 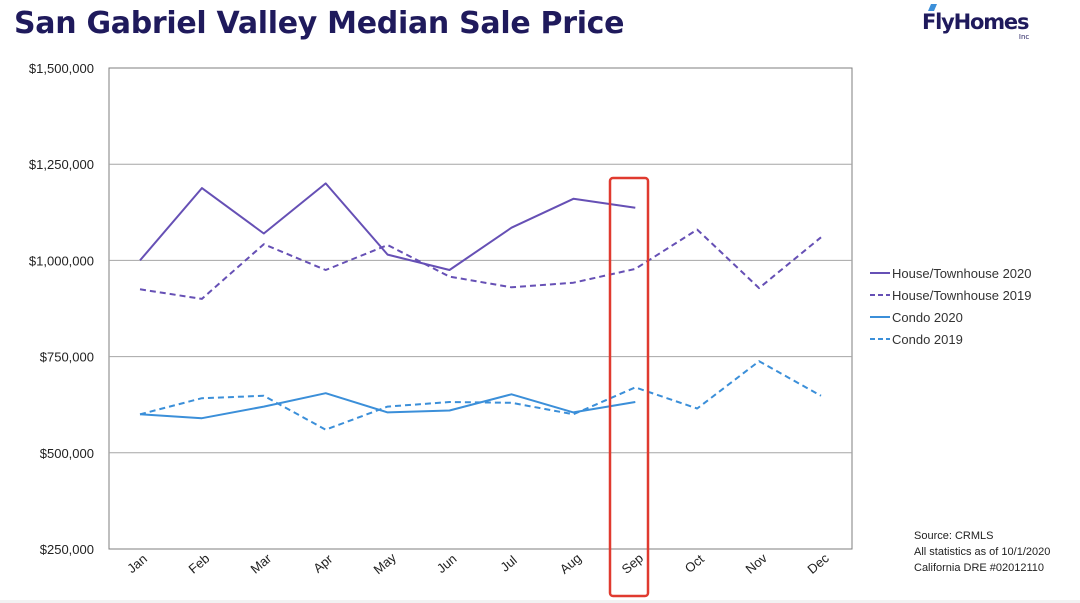 I want to click on legend-swatch-condo-2019, so click(x=880, y=339).